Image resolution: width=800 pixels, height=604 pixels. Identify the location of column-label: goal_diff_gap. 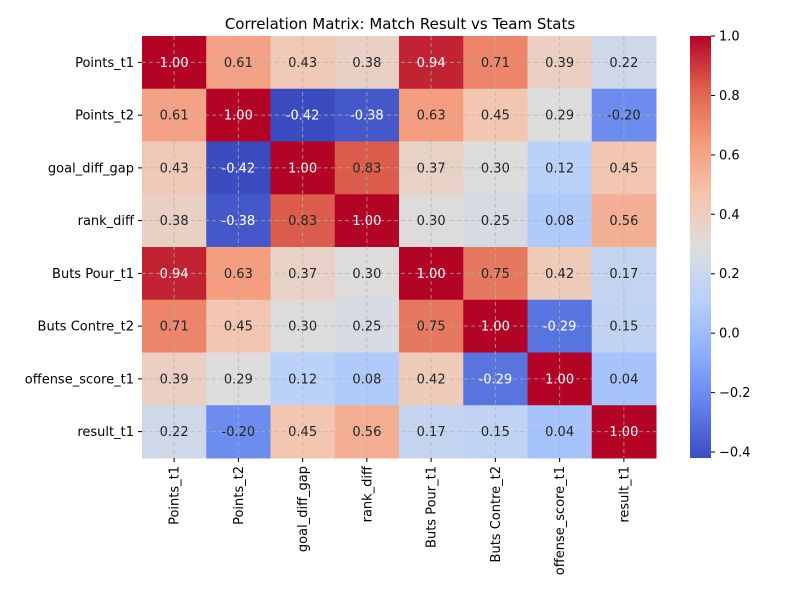
(303, 509).